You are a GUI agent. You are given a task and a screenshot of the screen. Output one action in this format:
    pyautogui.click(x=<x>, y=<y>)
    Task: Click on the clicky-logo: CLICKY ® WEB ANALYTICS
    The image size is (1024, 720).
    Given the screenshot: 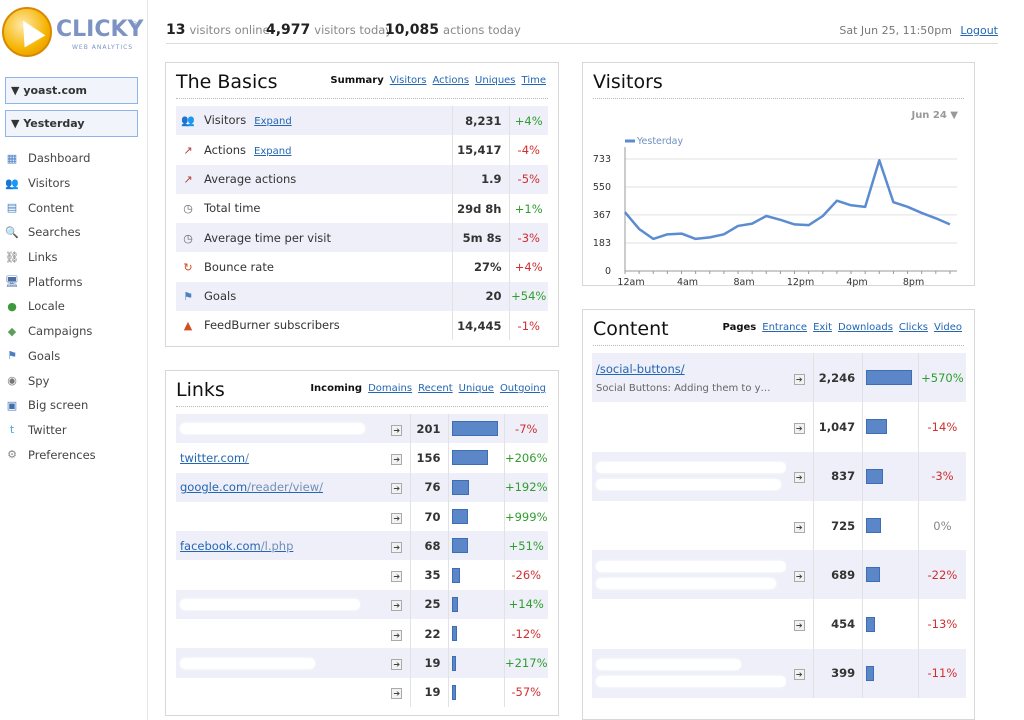 What is the action you would take?
    pyautogui.click(x=72, y=33)
    